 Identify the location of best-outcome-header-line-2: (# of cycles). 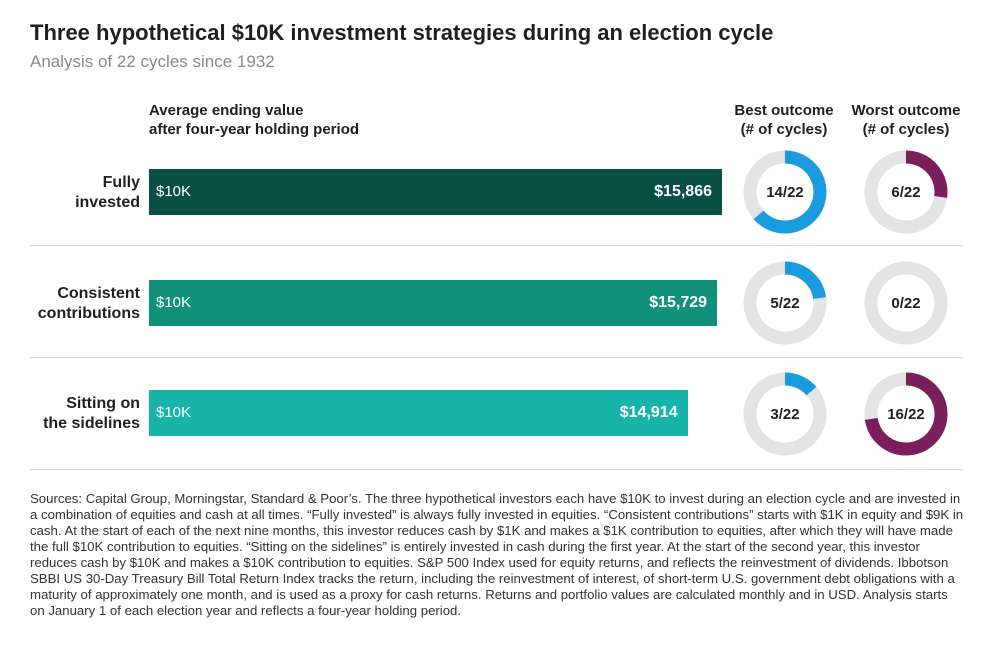
(784, 129).